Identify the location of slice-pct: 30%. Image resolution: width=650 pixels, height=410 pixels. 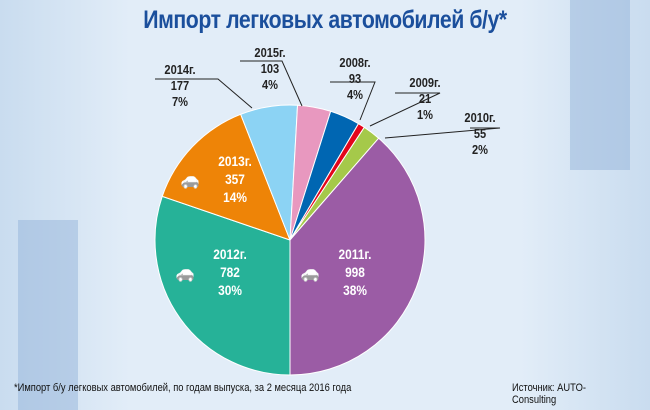
(230, 290).